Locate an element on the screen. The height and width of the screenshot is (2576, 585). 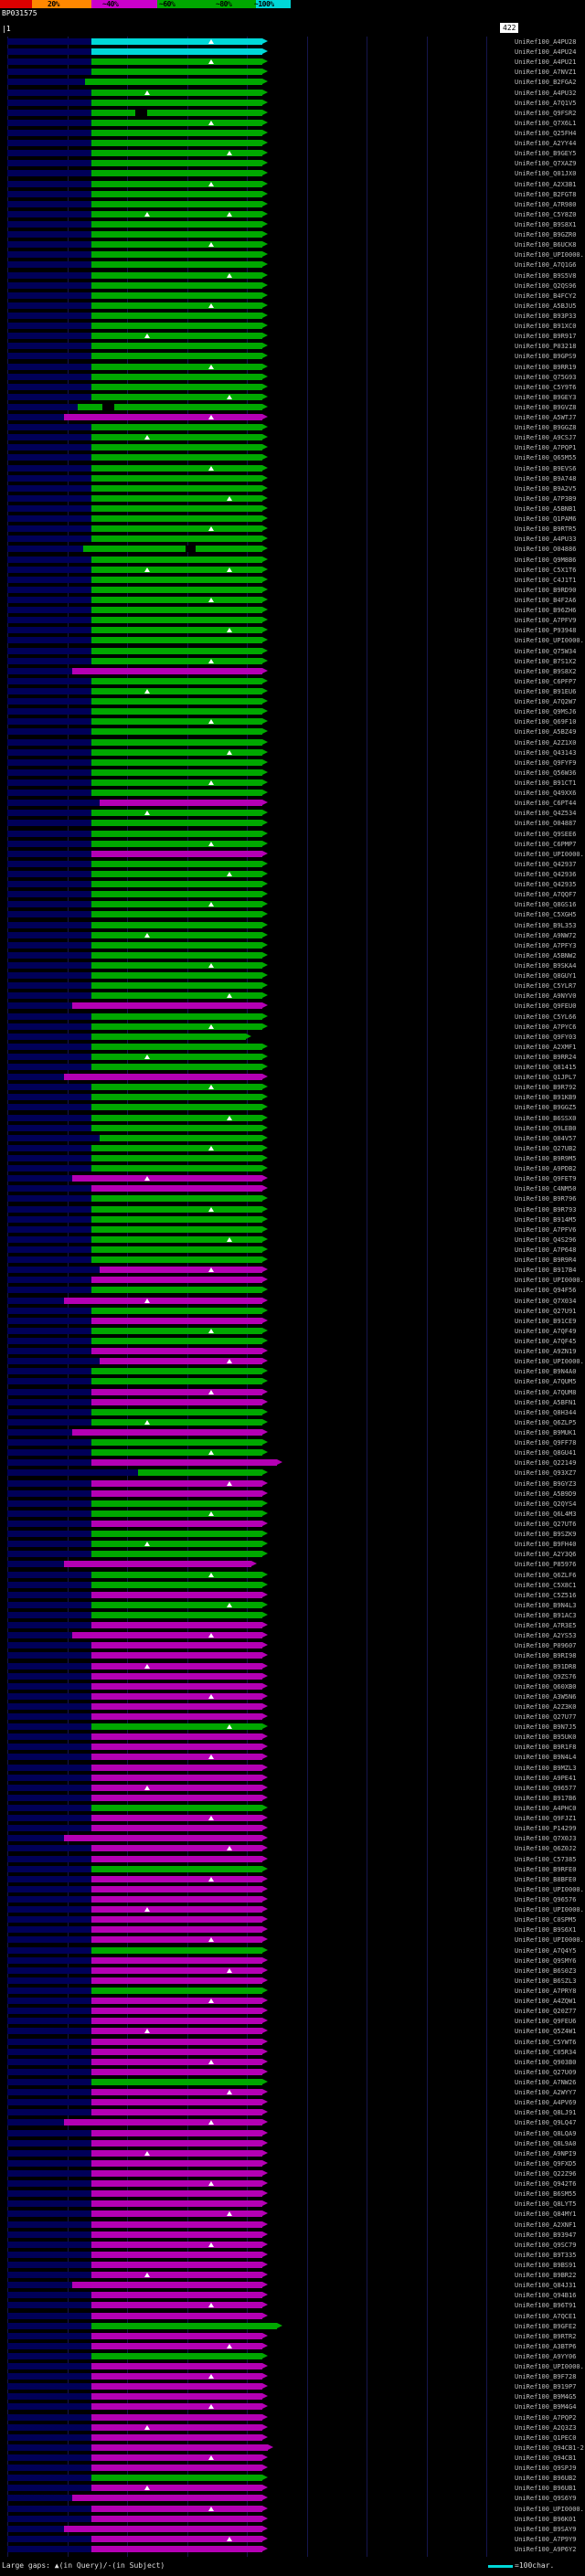
hit-label: UniRef100_Q4Z534 is located at coordinates (546, 814).